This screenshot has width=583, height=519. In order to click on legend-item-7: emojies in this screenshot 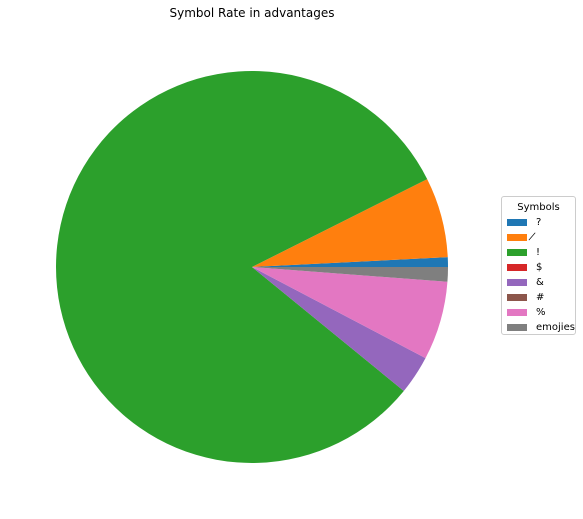, I will do `click(541, 327)`.